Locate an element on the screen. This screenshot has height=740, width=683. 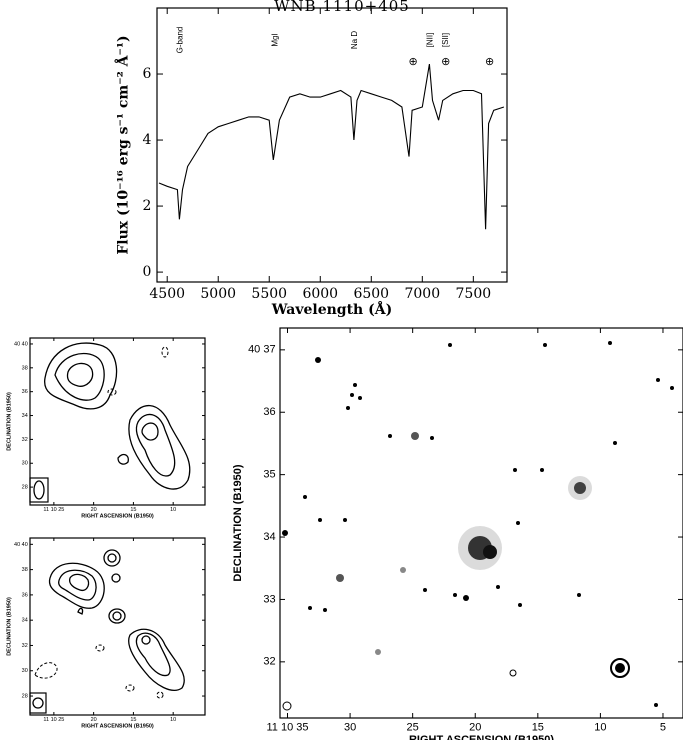
y-tick-label: 40 37 is located at coordinates (262, 350).